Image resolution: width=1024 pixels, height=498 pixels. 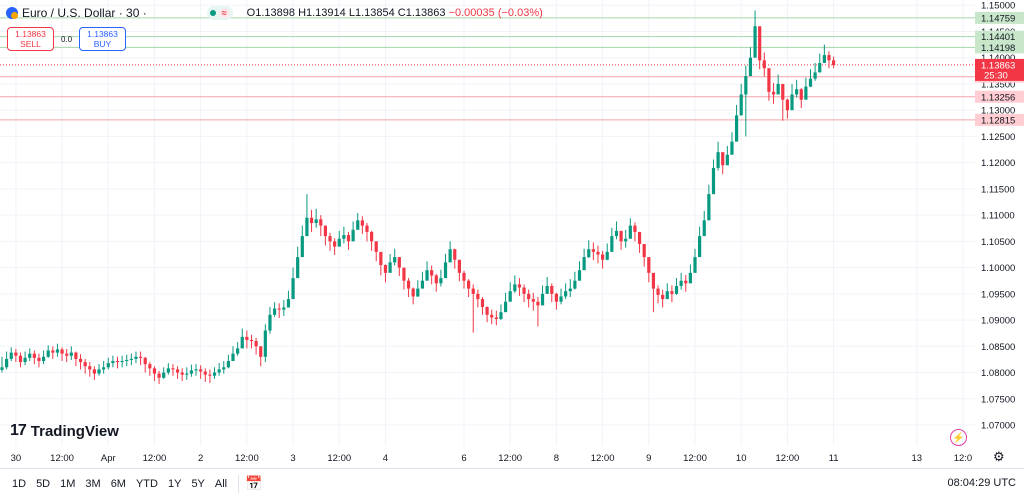 I want to click on market-status-pill: ≈, so click(x=219, y=13).